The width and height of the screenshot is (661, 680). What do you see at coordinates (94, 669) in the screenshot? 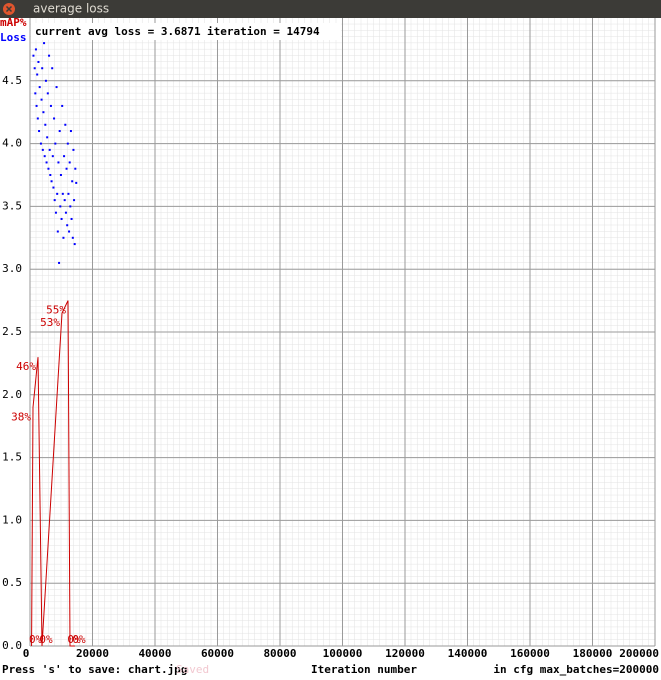
I see `save-hint: Press 's' to save: chart.jpg` at bounding box center [94, 669].